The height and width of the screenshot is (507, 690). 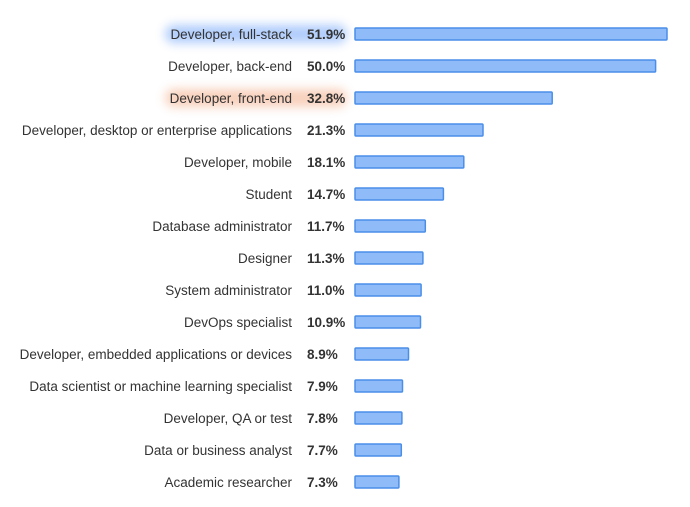 I want to click on bar-row: Data or business analyst 7.7%, so click(x=273, y=450).